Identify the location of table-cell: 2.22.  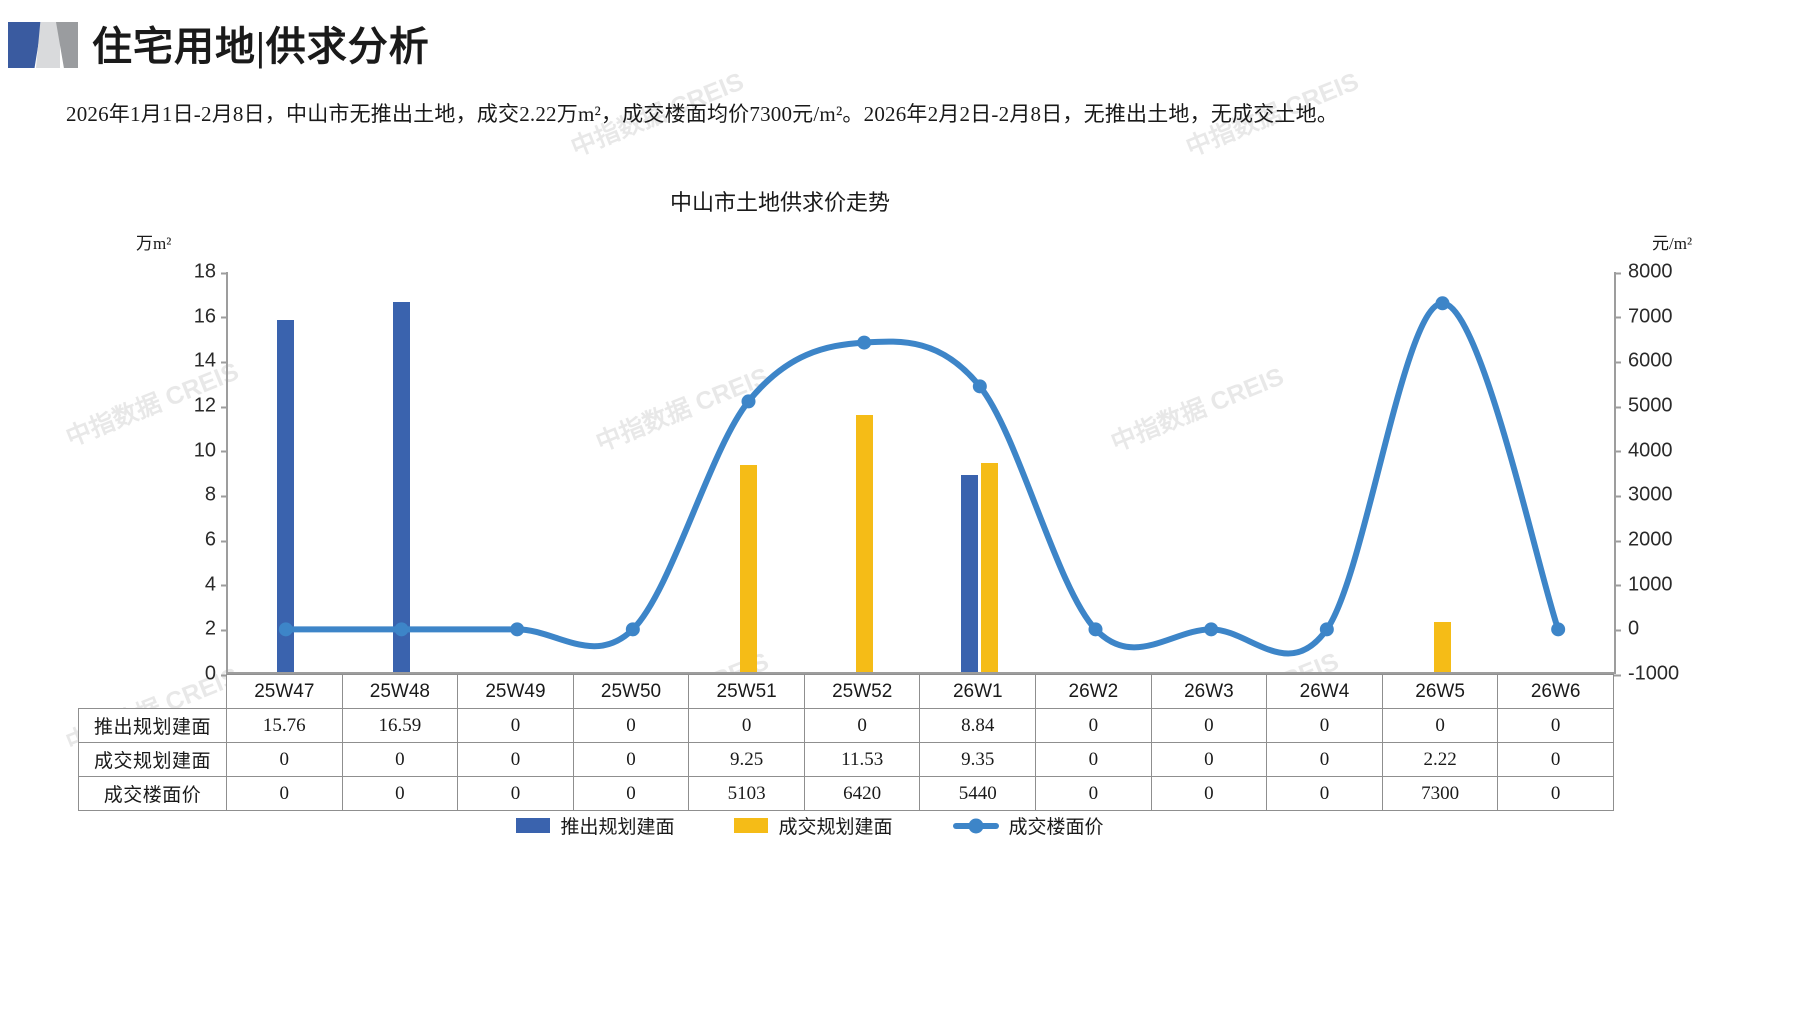
(1440, 759).